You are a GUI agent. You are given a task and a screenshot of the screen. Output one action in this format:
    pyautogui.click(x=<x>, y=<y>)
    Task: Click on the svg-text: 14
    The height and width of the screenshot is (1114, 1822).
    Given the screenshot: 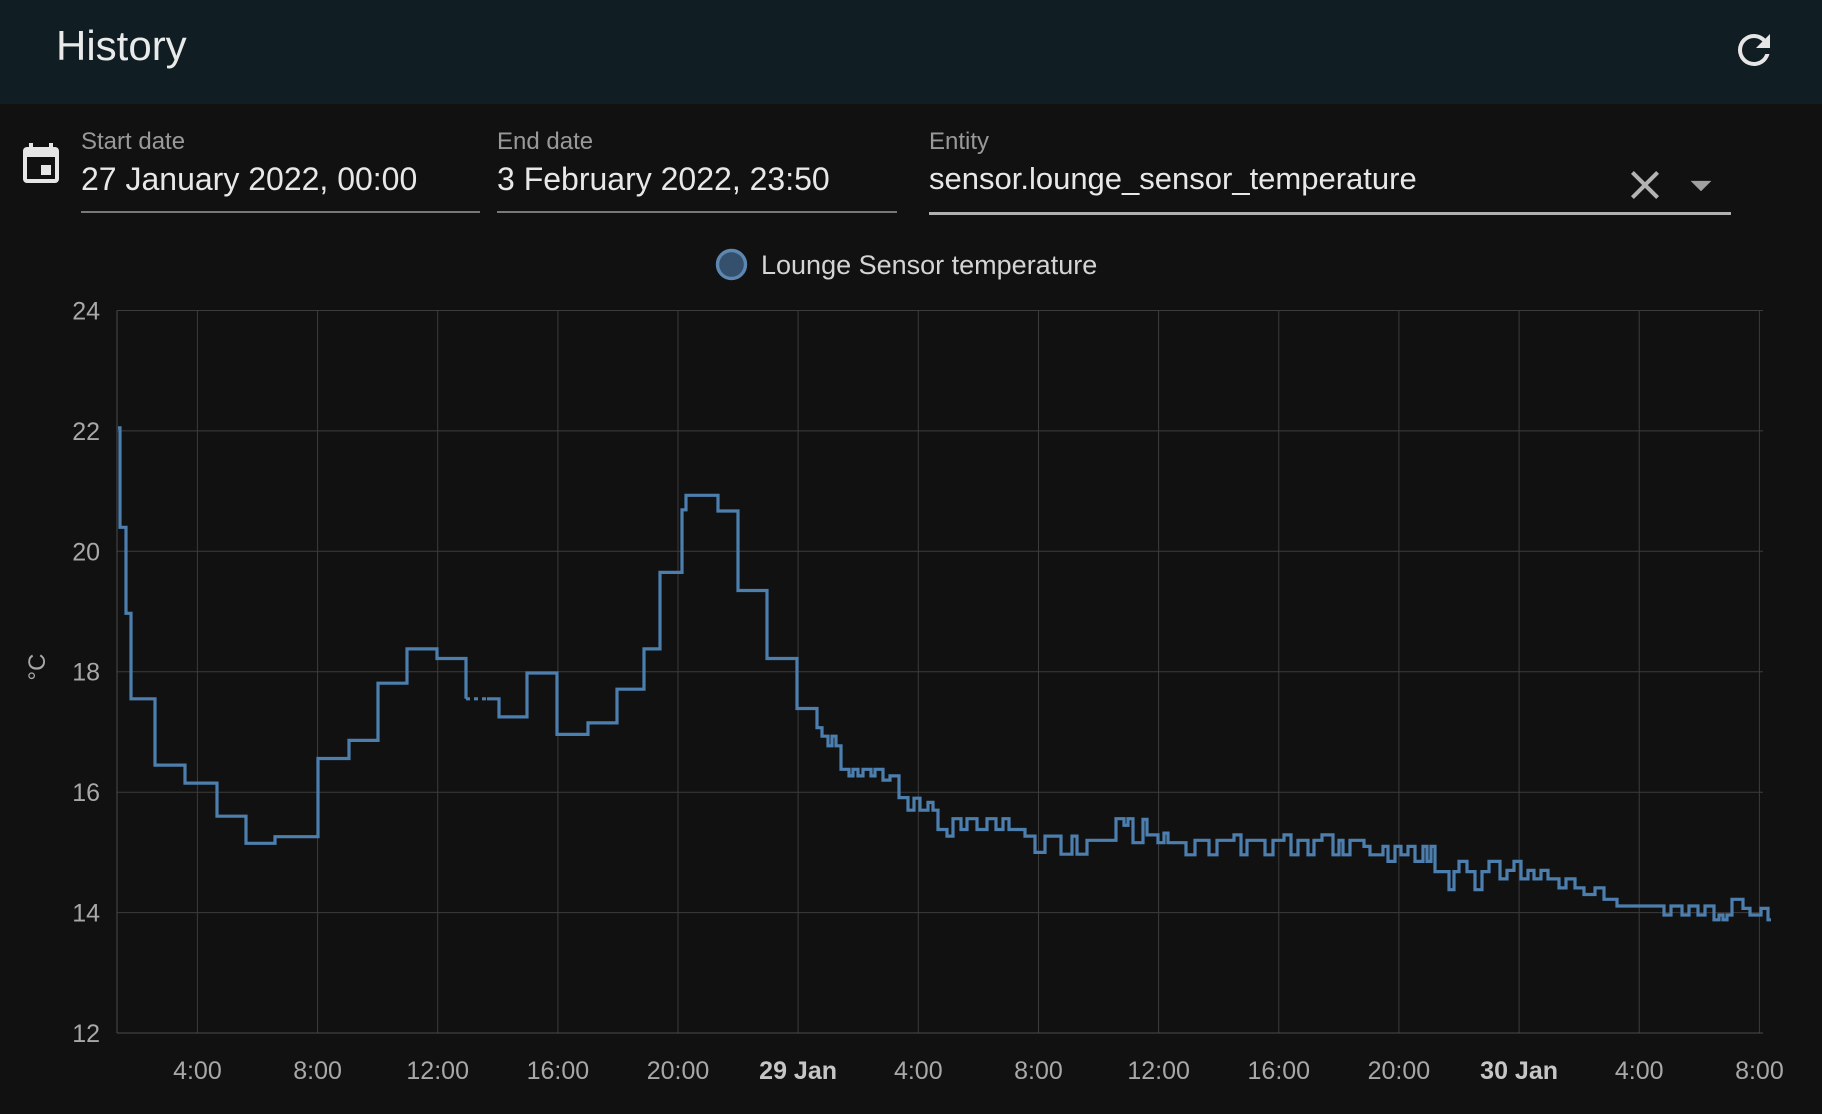 What is the action you would take?
    pyautogui.click(x=86, y=914)
    